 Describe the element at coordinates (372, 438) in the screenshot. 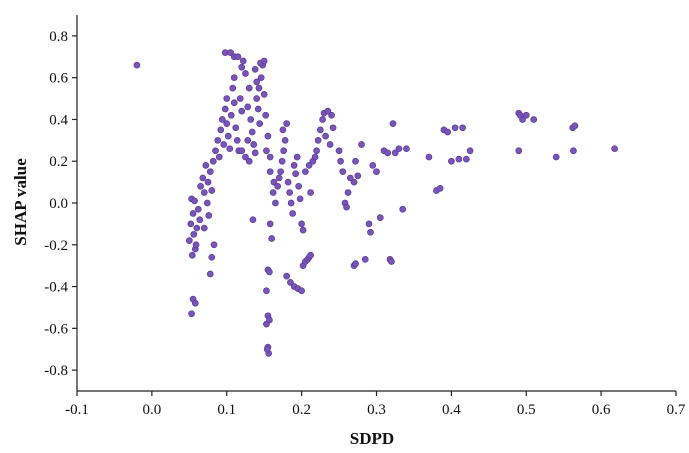

I see `x-axis-title: SDPD` at that location.